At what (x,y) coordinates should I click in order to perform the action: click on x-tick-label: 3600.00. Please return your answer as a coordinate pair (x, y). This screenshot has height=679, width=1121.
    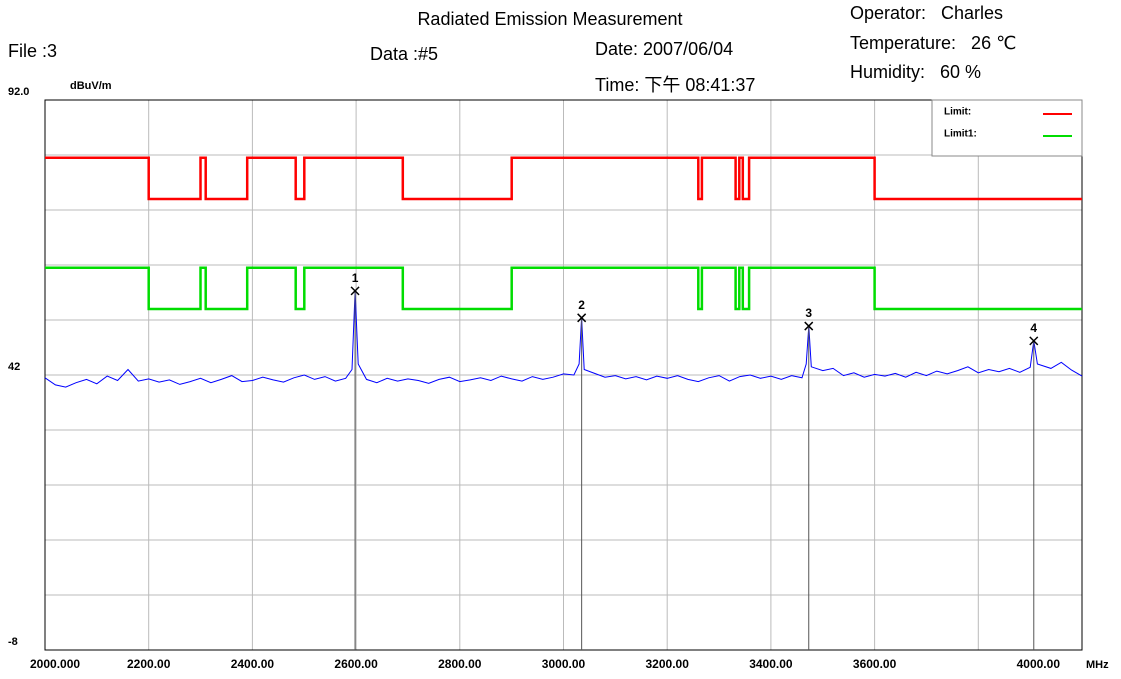
    Looking at the image, I should click on (875, 664).